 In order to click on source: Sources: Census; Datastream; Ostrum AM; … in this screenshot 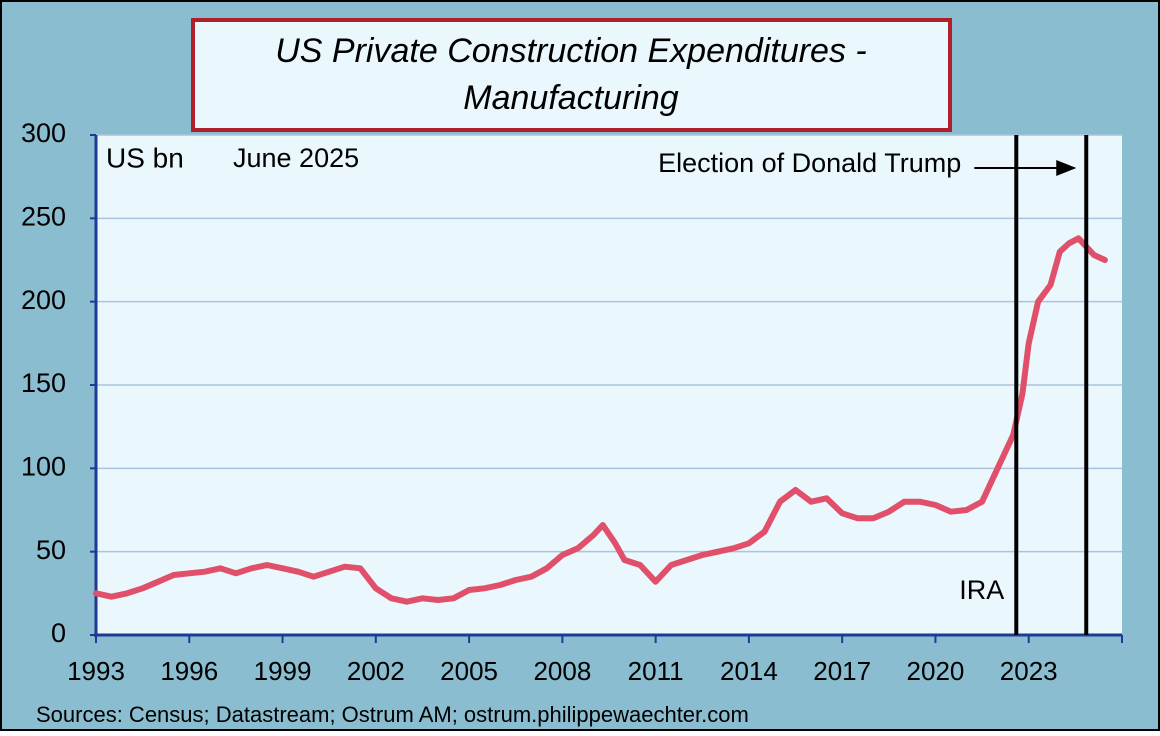, I will do `click(392, 714)`.